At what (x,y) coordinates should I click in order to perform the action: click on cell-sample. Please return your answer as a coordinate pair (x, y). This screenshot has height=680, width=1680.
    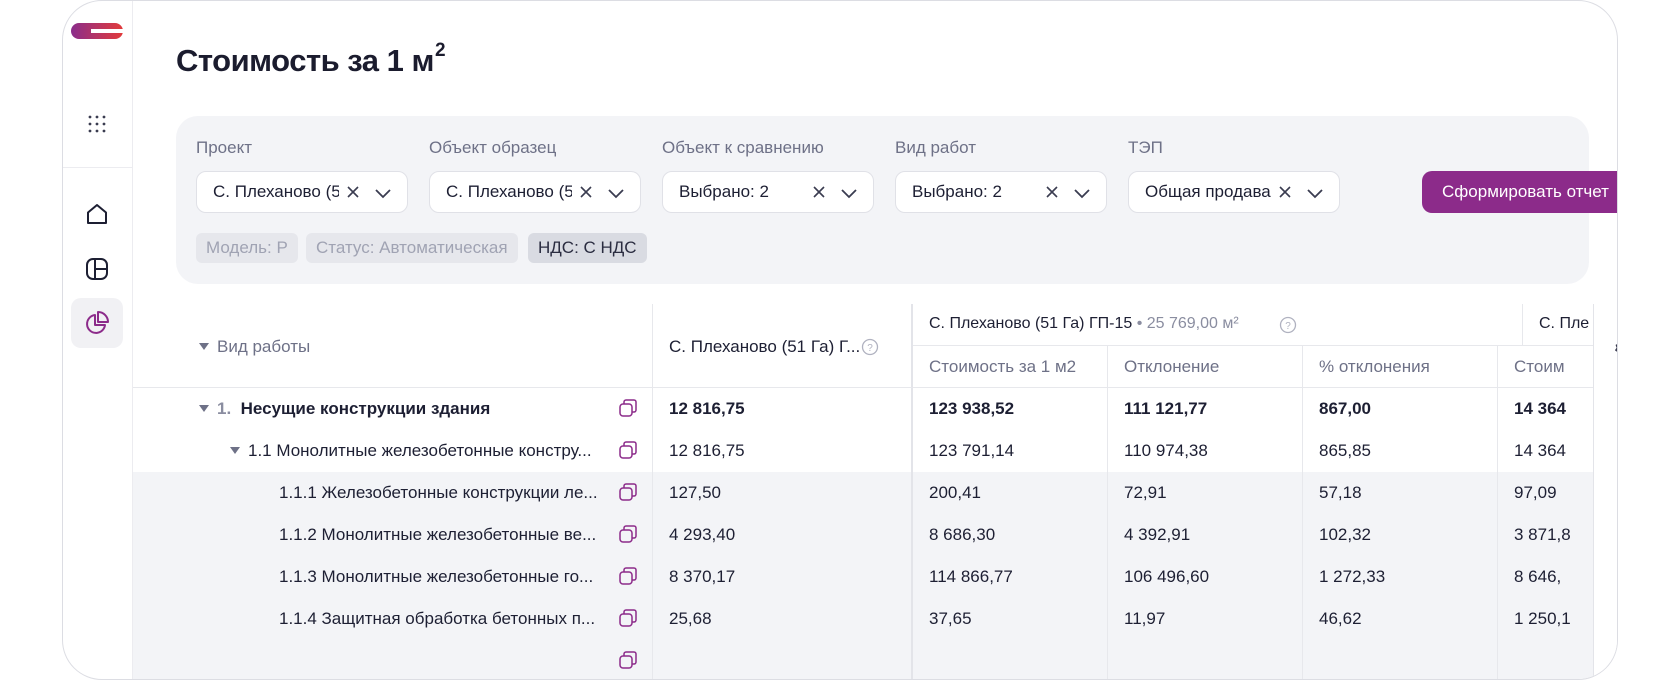
    Looking at the image, I should click on (783, 659).